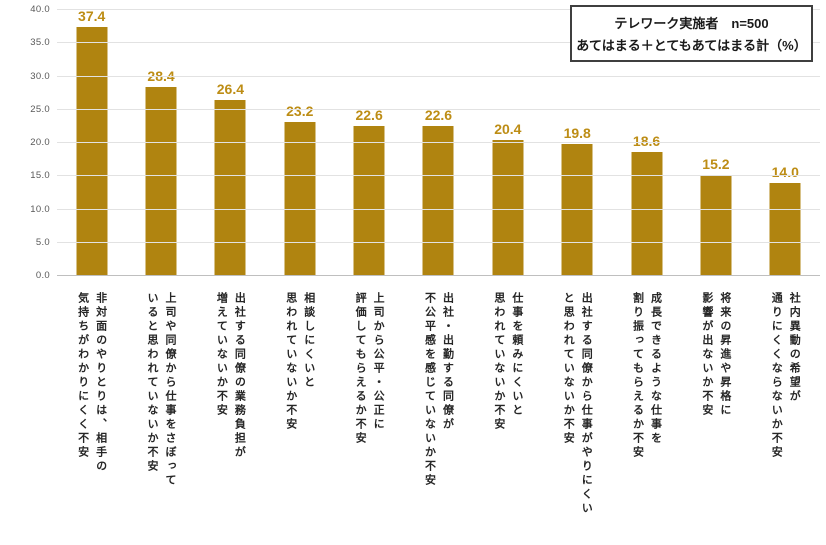  I want to click on legend-box: テレワーク実施者 n=500 あてはまる＋とてもあてはまる計（%）, so click(691, 33).